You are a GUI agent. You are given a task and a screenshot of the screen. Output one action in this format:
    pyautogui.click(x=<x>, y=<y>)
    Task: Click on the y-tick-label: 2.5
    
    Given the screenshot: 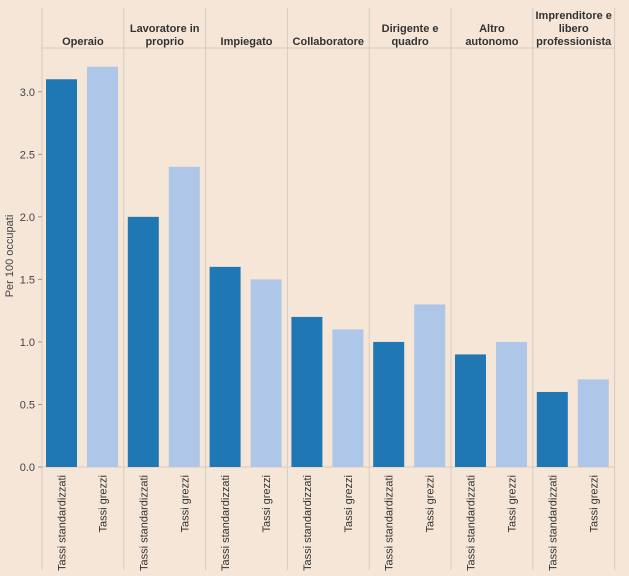 What is the action you would take?
    pyautogui.click(x=27, y=155)
    